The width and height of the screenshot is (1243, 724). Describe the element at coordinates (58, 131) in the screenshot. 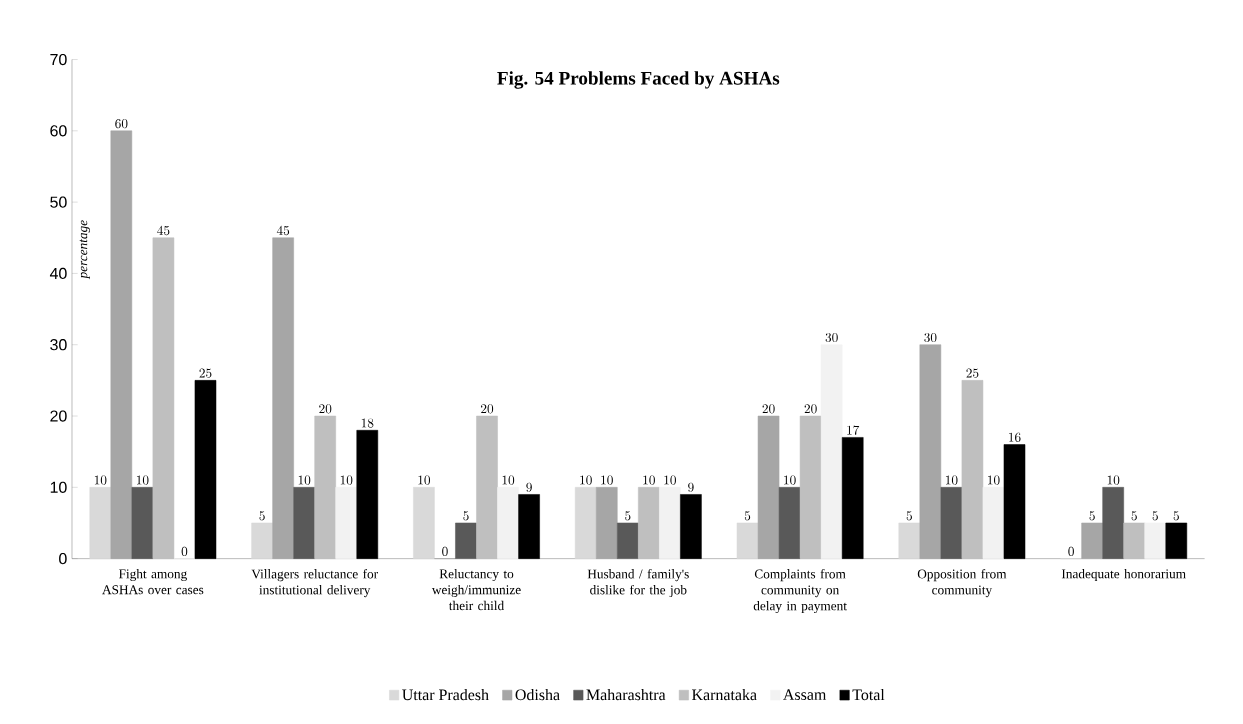

I see `y-tick-label: 60` at that location.